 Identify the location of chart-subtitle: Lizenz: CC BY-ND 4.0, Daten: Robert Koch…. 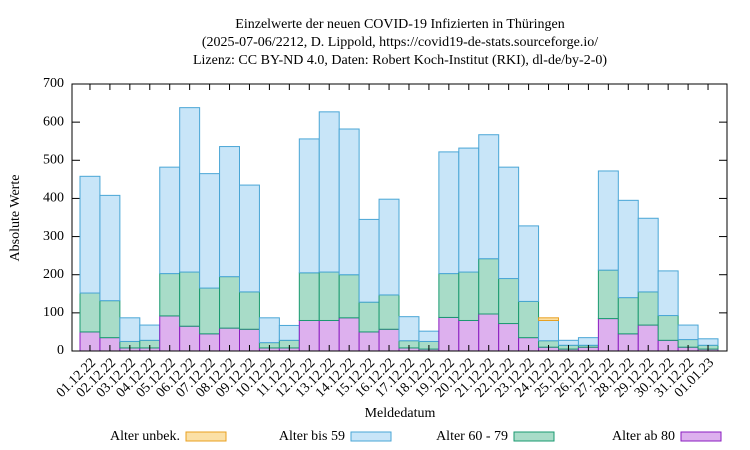
(400, 60).